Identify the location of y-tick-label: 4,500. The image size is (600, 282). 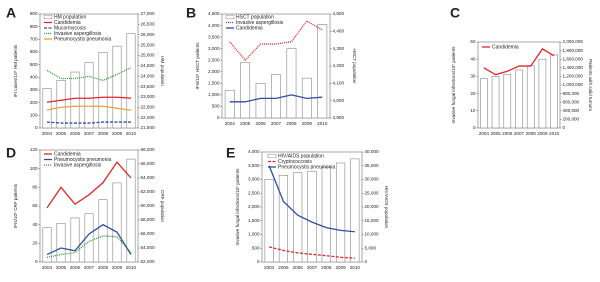
(214, 13).